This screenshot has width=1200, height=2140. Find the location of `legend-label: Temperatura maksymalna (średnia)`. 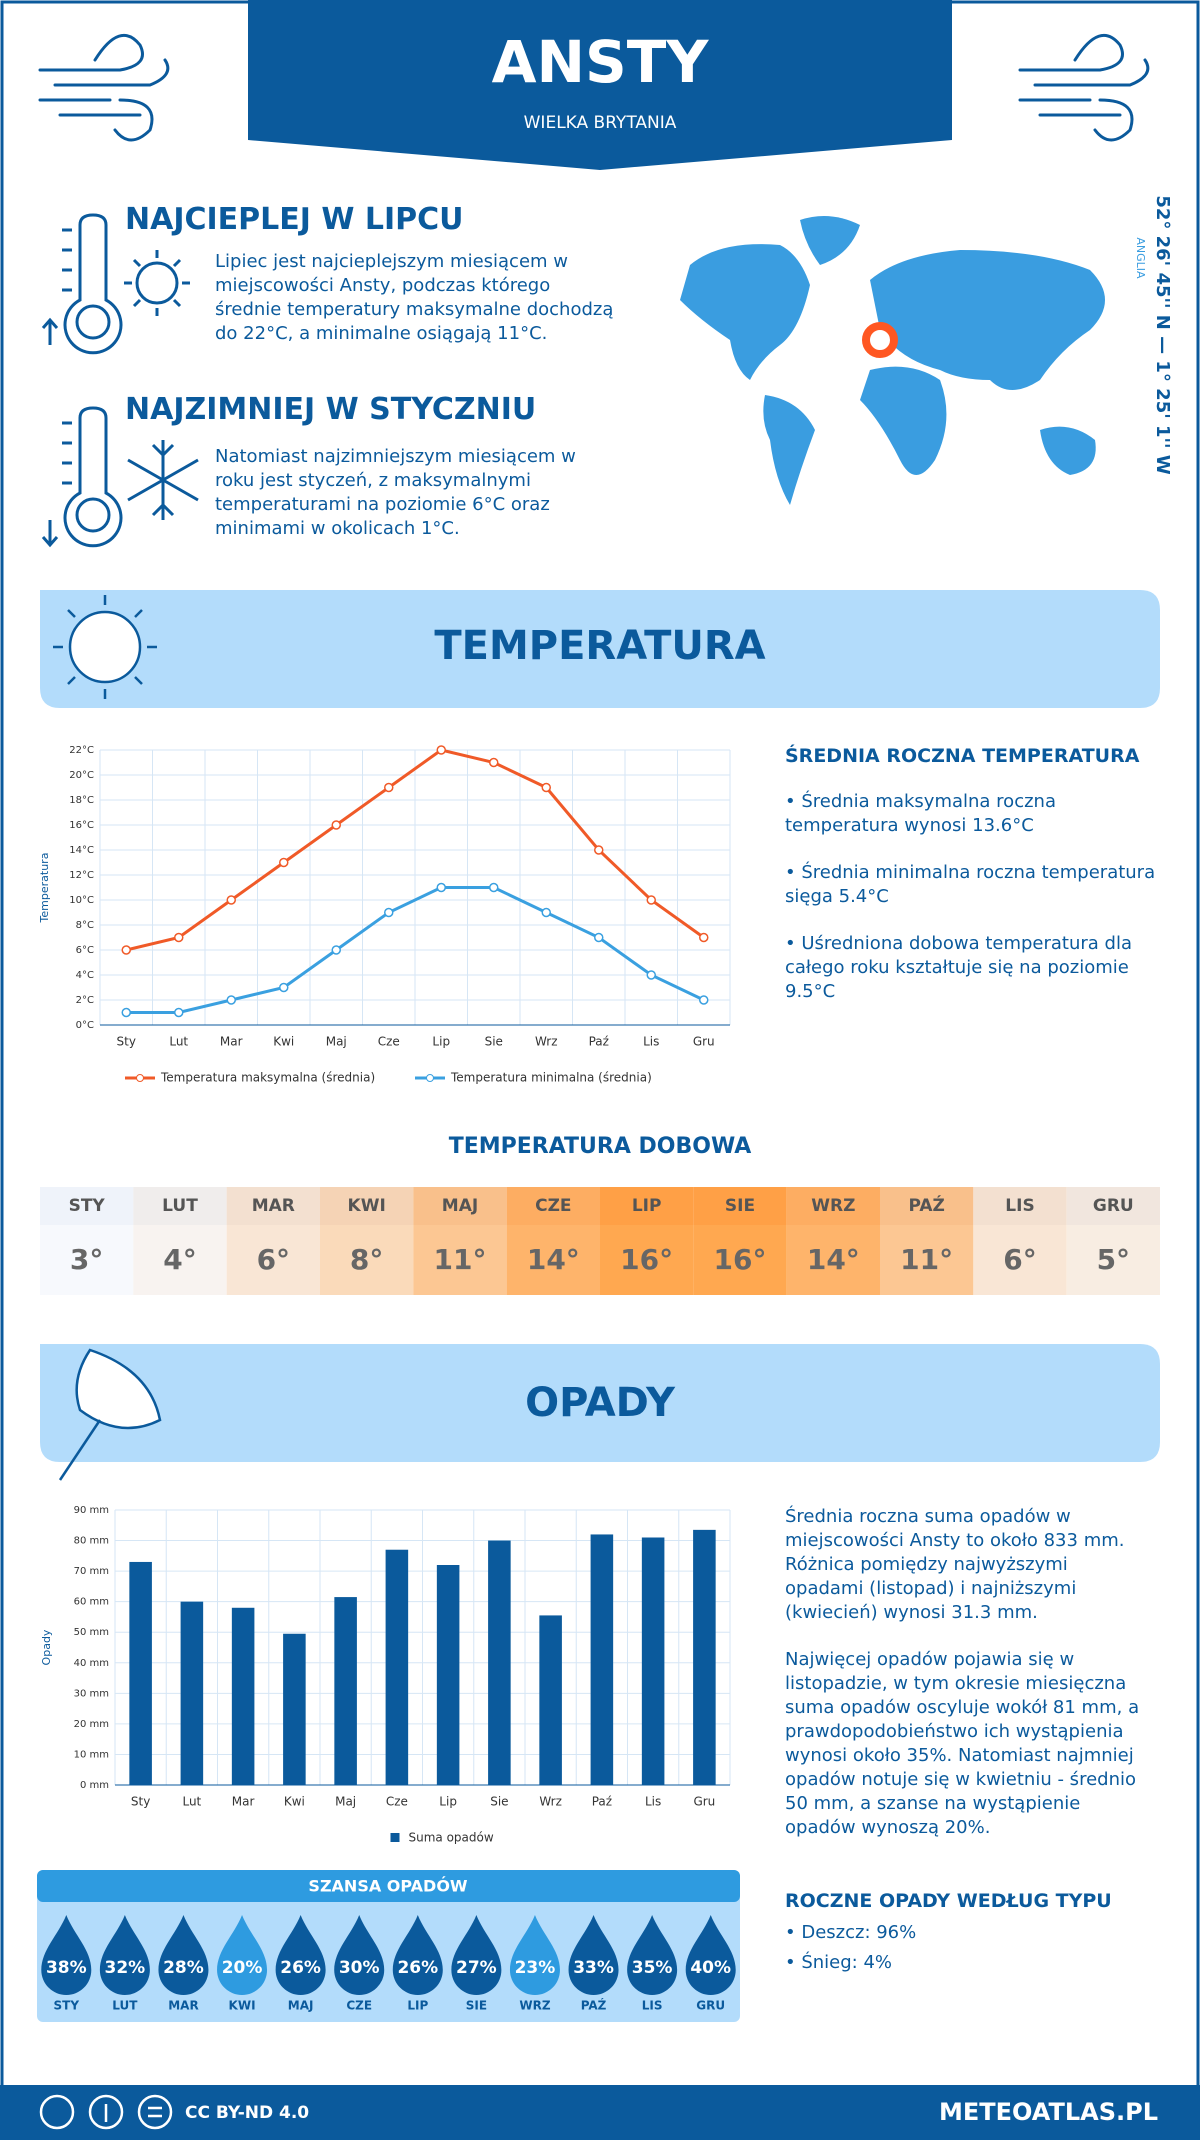

legend-label: Temperatura maksymalna (średnia) is located at coordinates (267, 1078).